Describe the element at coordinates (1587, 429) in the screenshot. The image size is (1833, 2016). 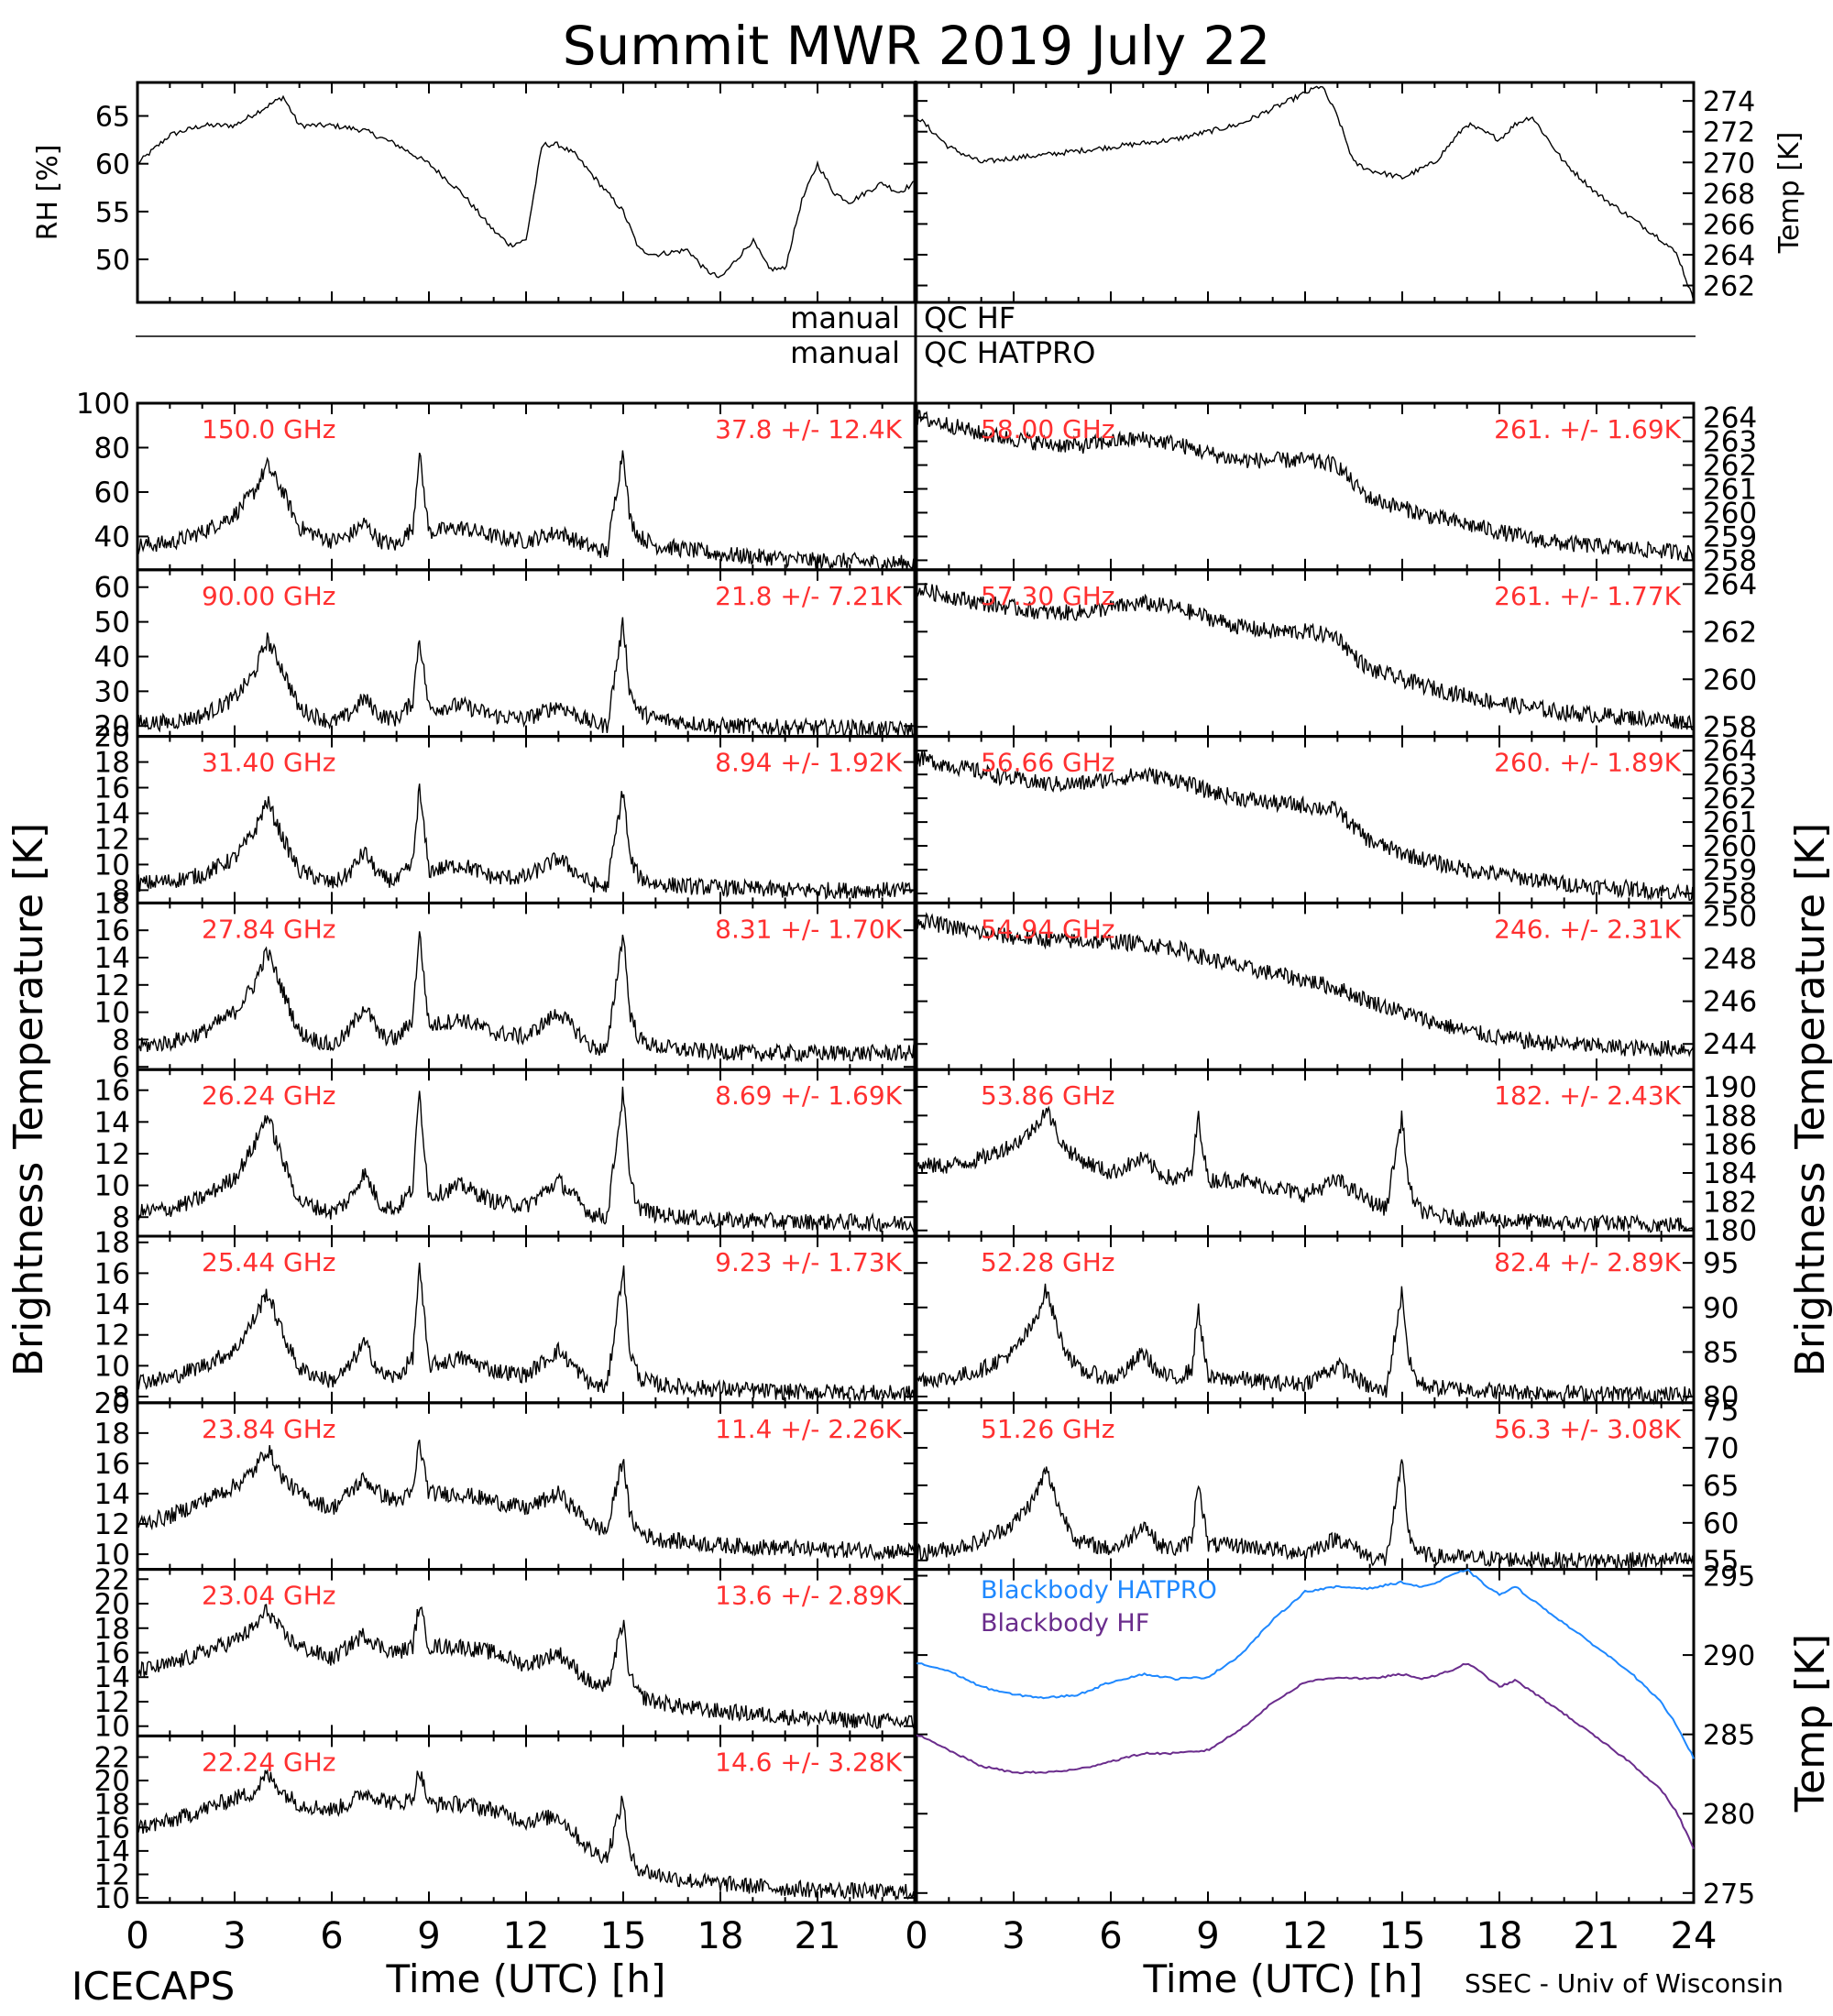
I see `stats-label: 261. +/- 1.69K` at that location.